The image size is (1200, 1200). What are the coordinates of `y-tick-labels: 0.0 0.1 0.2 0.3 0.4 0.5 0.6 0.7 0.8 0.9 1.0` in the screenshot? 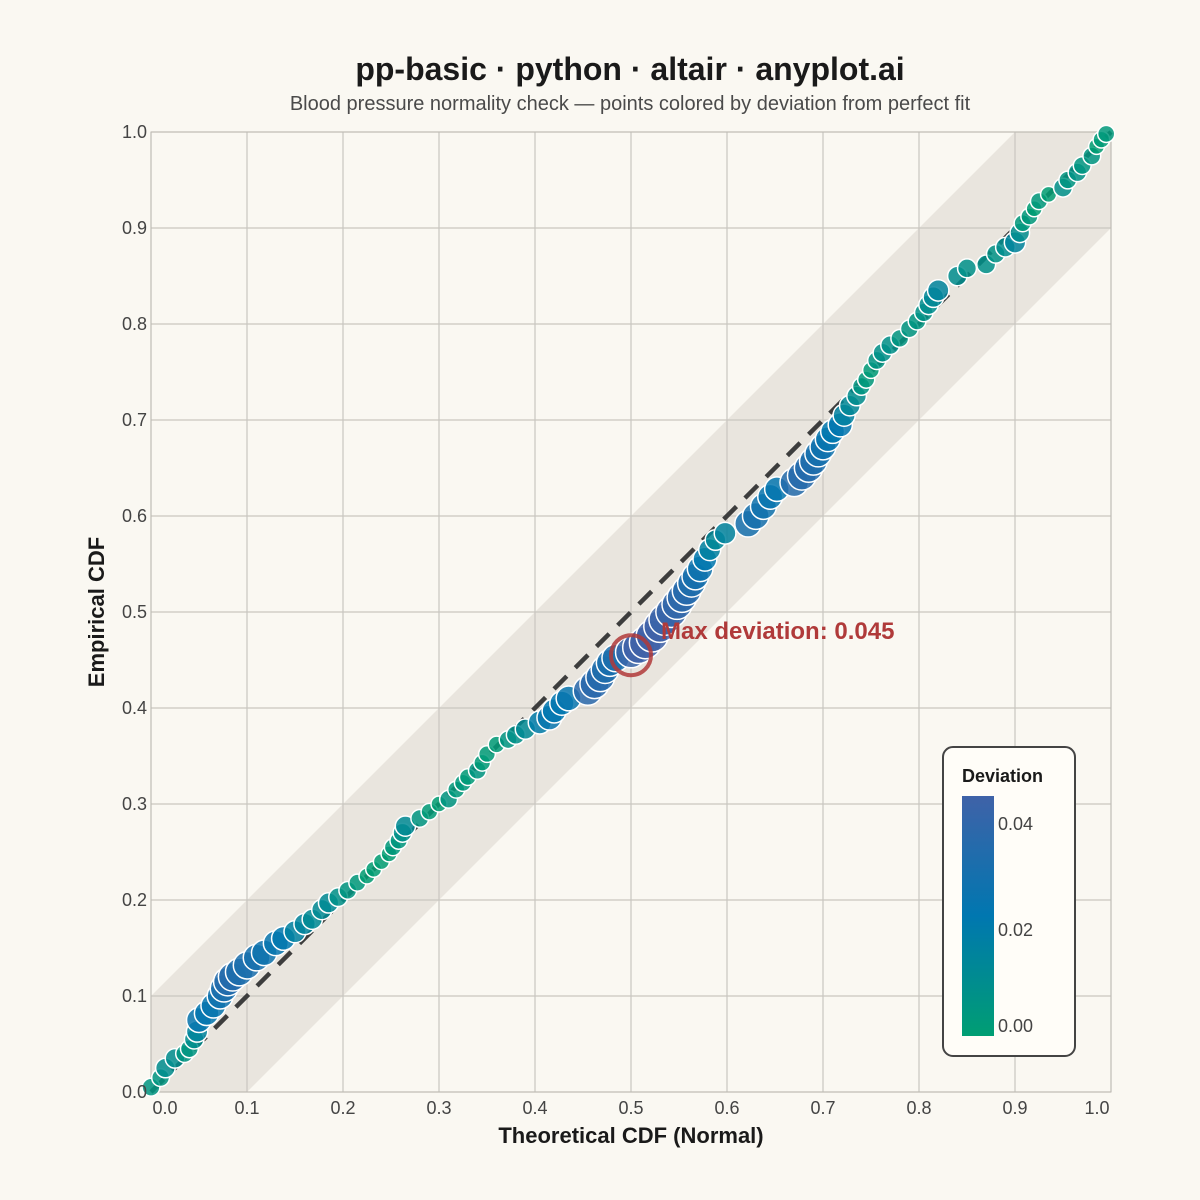 It's located at (134, 612).